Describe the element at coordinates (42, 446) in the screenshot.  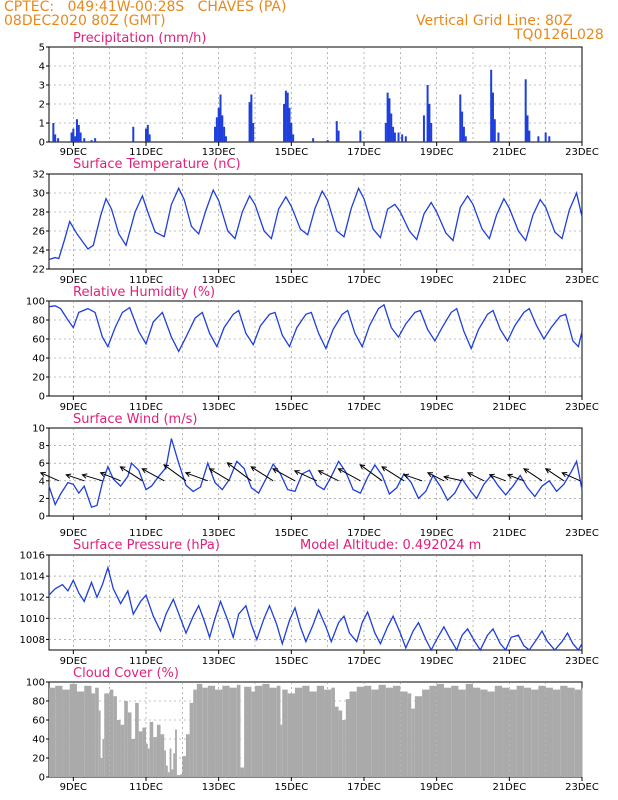
I see `panel-3-ytick-label: 8` at that location.